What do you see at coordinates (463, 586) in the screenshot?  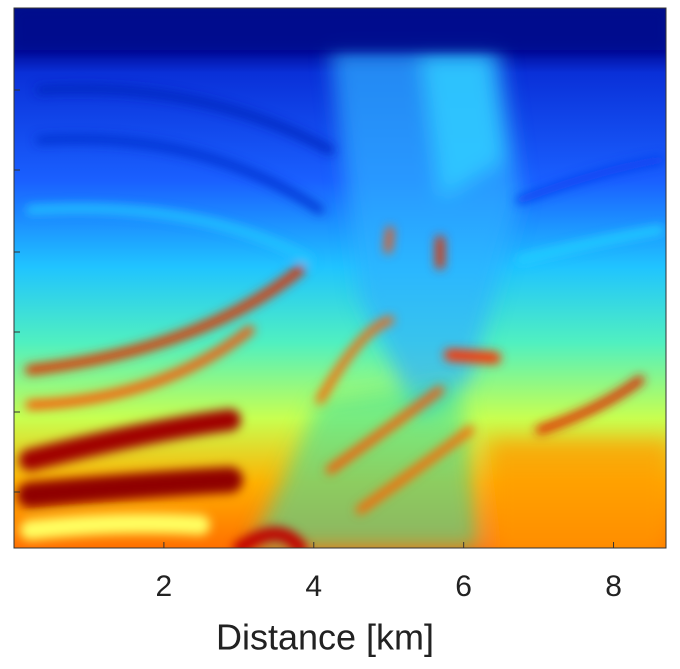 I see `x-tick-label: 6` at bounding box center [463, 586].